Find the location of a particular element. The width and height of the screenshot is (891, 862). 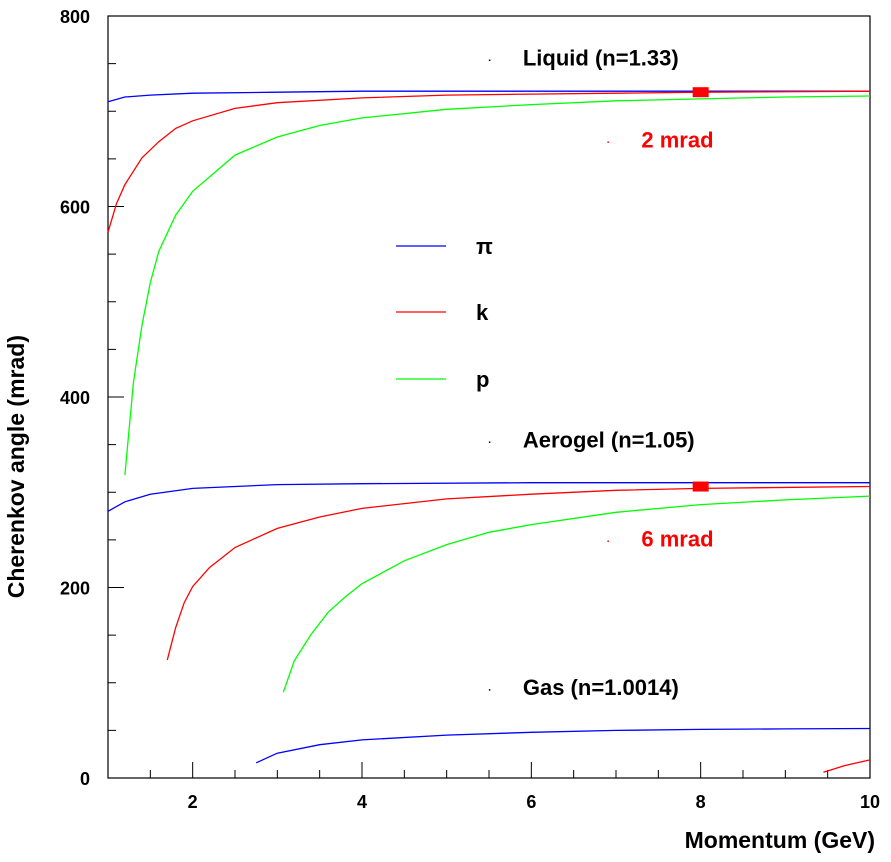

y-tick-label: 200 is located at coordinates (75, 589).